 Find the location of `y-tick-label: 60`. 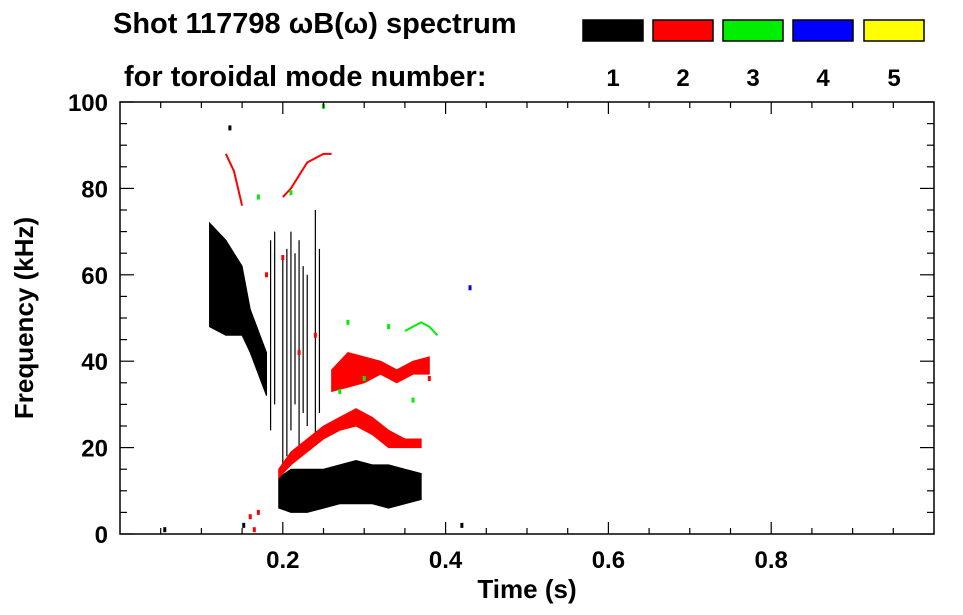

y-tick-label: 60 is located at coordinates (94, 276).